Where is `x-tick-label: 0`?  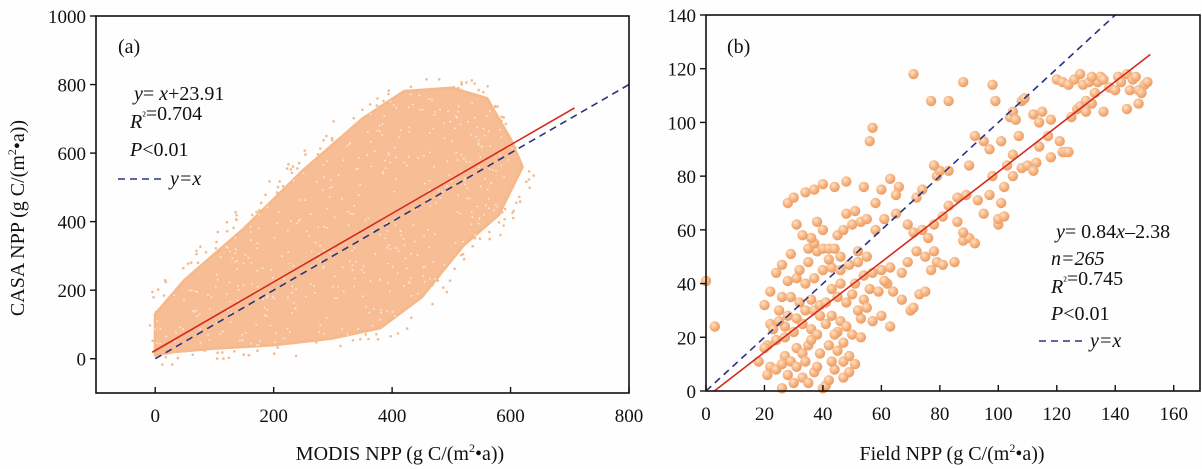
x-tick-label: 0 is located at coordinates (706, 414).